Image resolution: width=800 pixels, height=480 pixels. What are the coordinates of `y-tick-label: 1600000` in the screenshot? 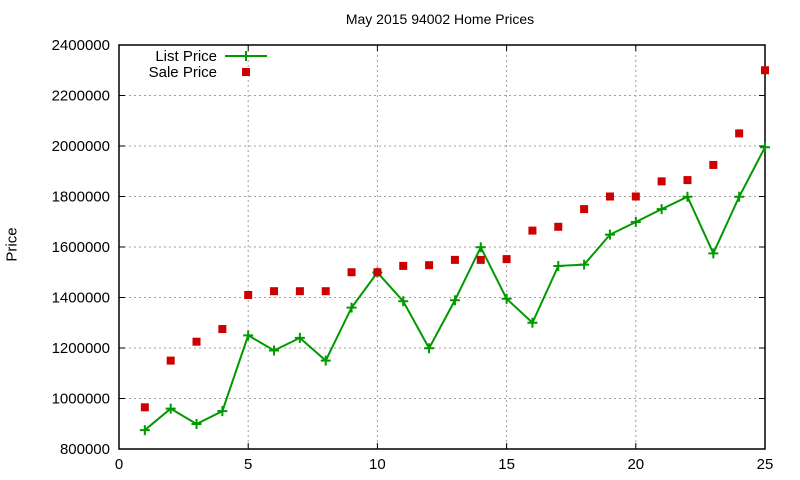 It's located at (81, 247).